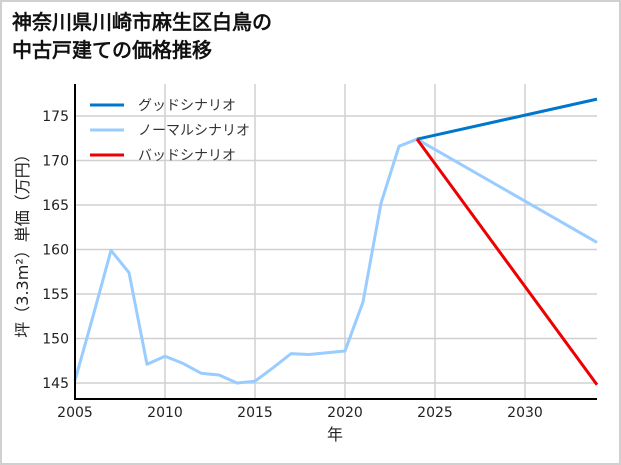 Image resolution: width=621 pixels, height=465 pixels. Describe the element at coordinates (194, 131) in the screenshot. I see `legend-label: ノーマルシナリオ` at that location.